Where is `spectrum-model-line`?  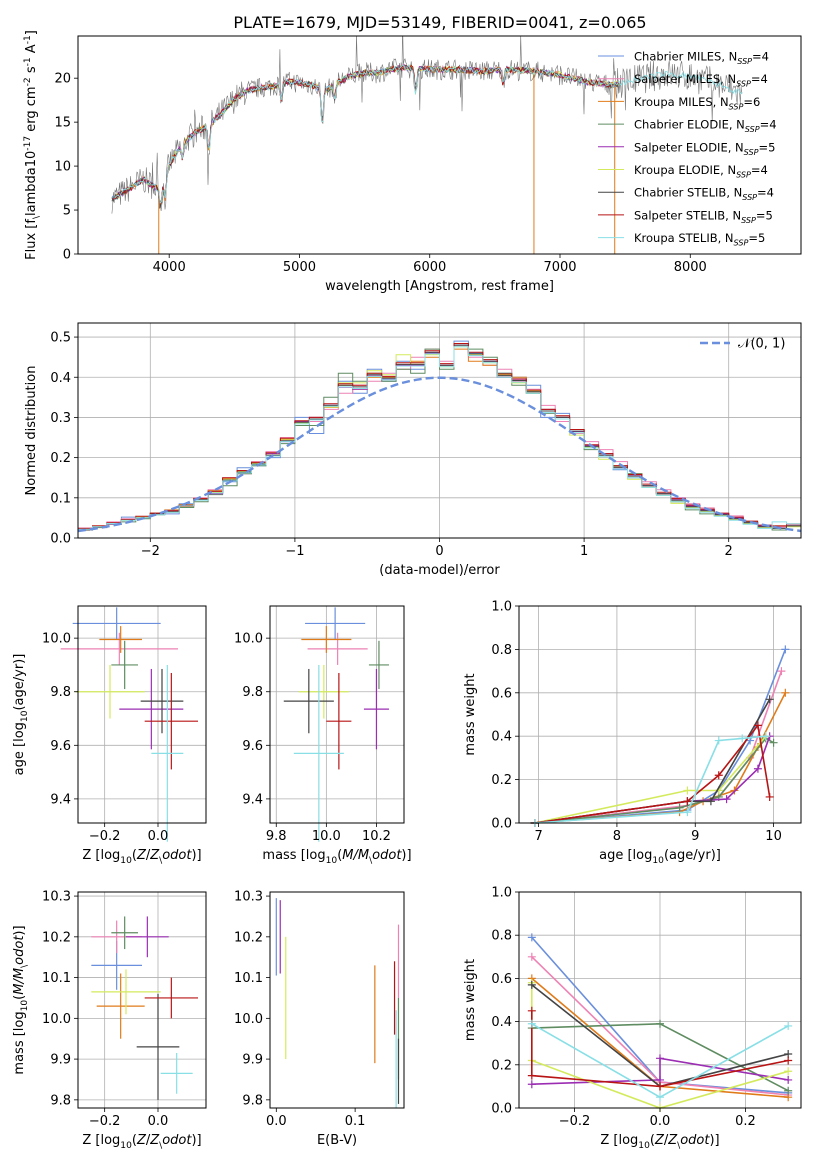 spectrum-model-line is located at coordinates (365, 134).